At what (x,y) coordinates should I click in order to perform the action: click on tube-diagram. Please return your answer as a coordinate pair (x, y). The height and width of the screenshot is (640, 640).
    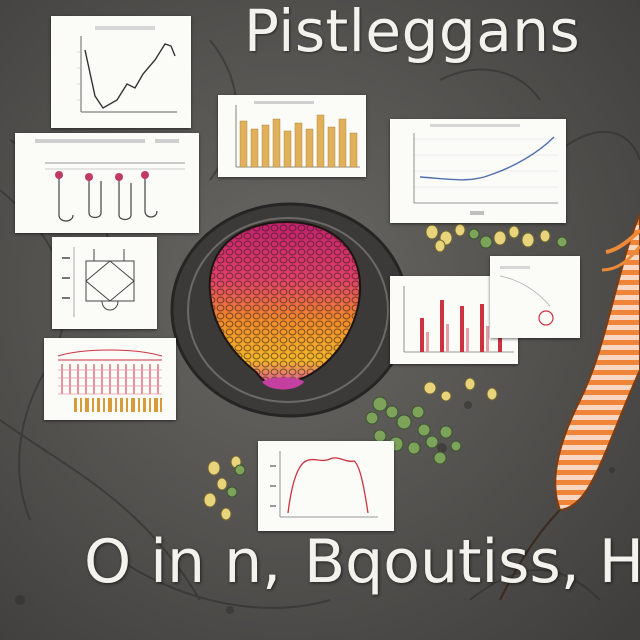
    Looking at the image, I should click on (107, 183).